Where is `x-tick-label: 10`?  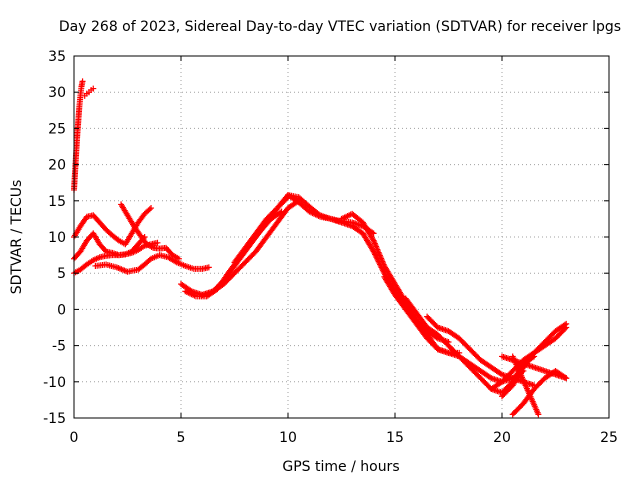 x-tick-label: 10 is located at coordinates (288, 438).